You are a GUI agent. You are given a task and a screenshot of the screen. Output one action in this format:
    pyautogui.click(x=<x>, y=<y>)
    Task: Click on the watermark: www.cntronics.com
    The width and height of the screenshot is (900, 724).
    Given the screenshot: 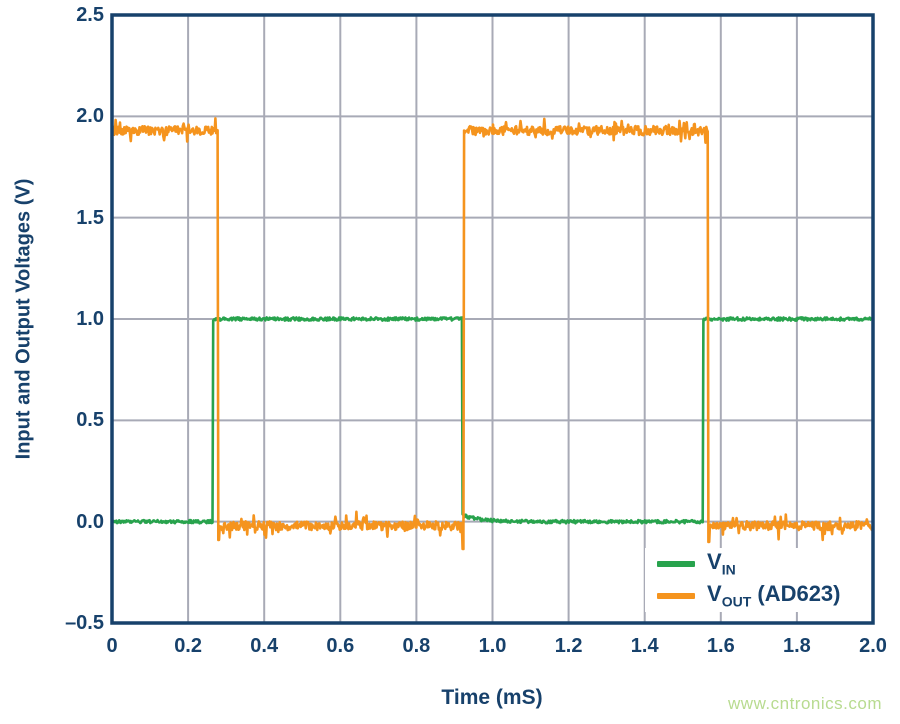 What is the action you would take?
    pyautogui.click(x=805, y=703)
    